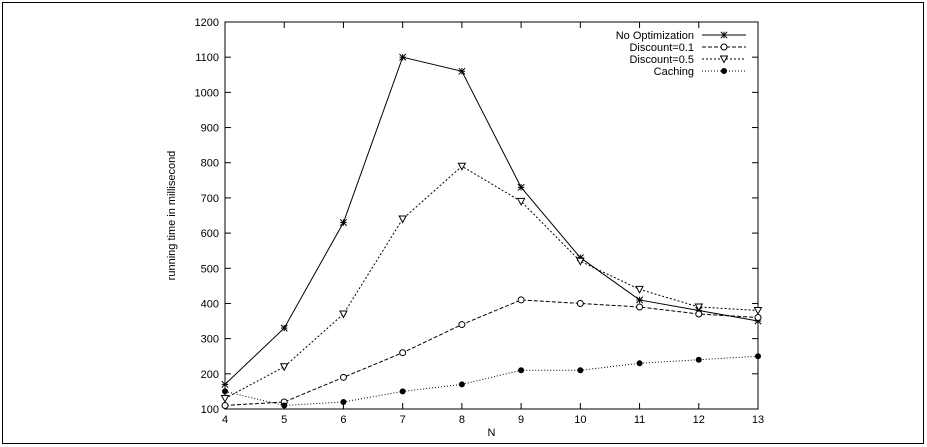  Describe the element at coordinates (284, 420) in the screenshot. I see `x-tick-label: 5` at that location.